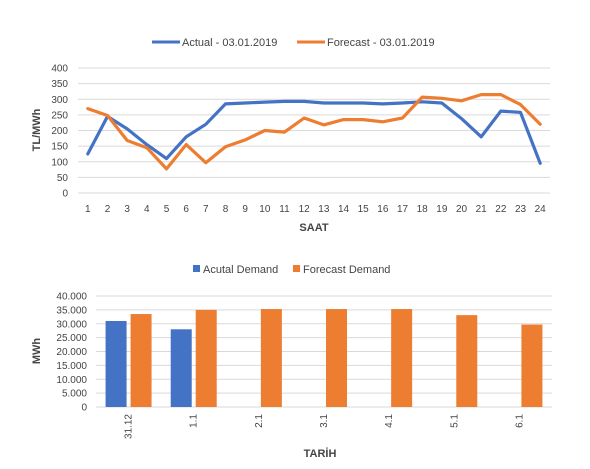  I want to click on bar-chart-y-tick: 5.000, so click(74, 394).